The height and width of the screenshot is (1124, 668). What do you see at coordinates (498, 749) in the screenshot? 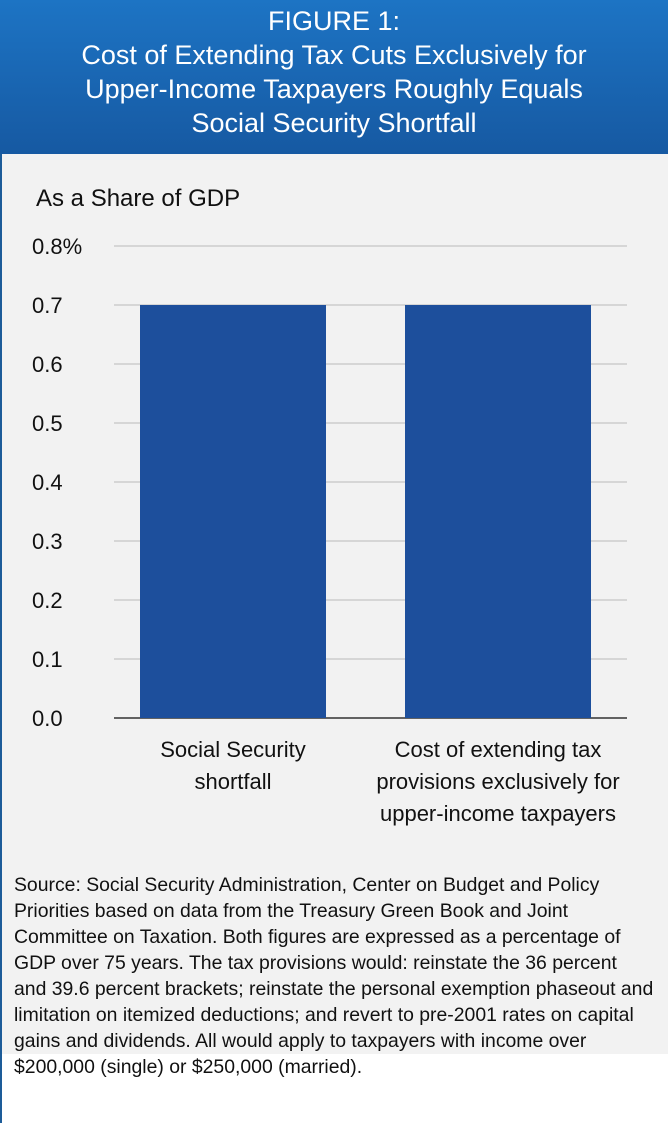
I see `x-category-label: Cost of extending tax` at bounding box center [498, 749].